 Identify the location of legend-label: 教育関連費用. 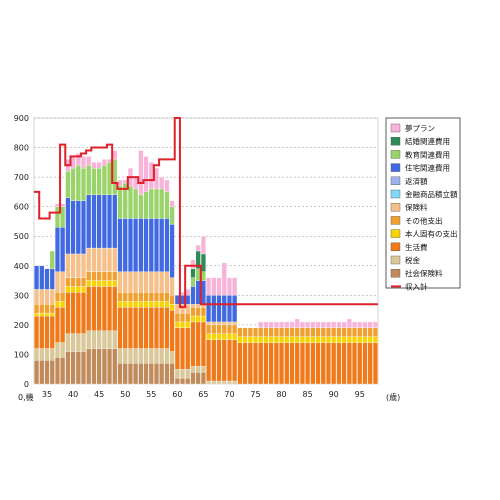
(427, 154).